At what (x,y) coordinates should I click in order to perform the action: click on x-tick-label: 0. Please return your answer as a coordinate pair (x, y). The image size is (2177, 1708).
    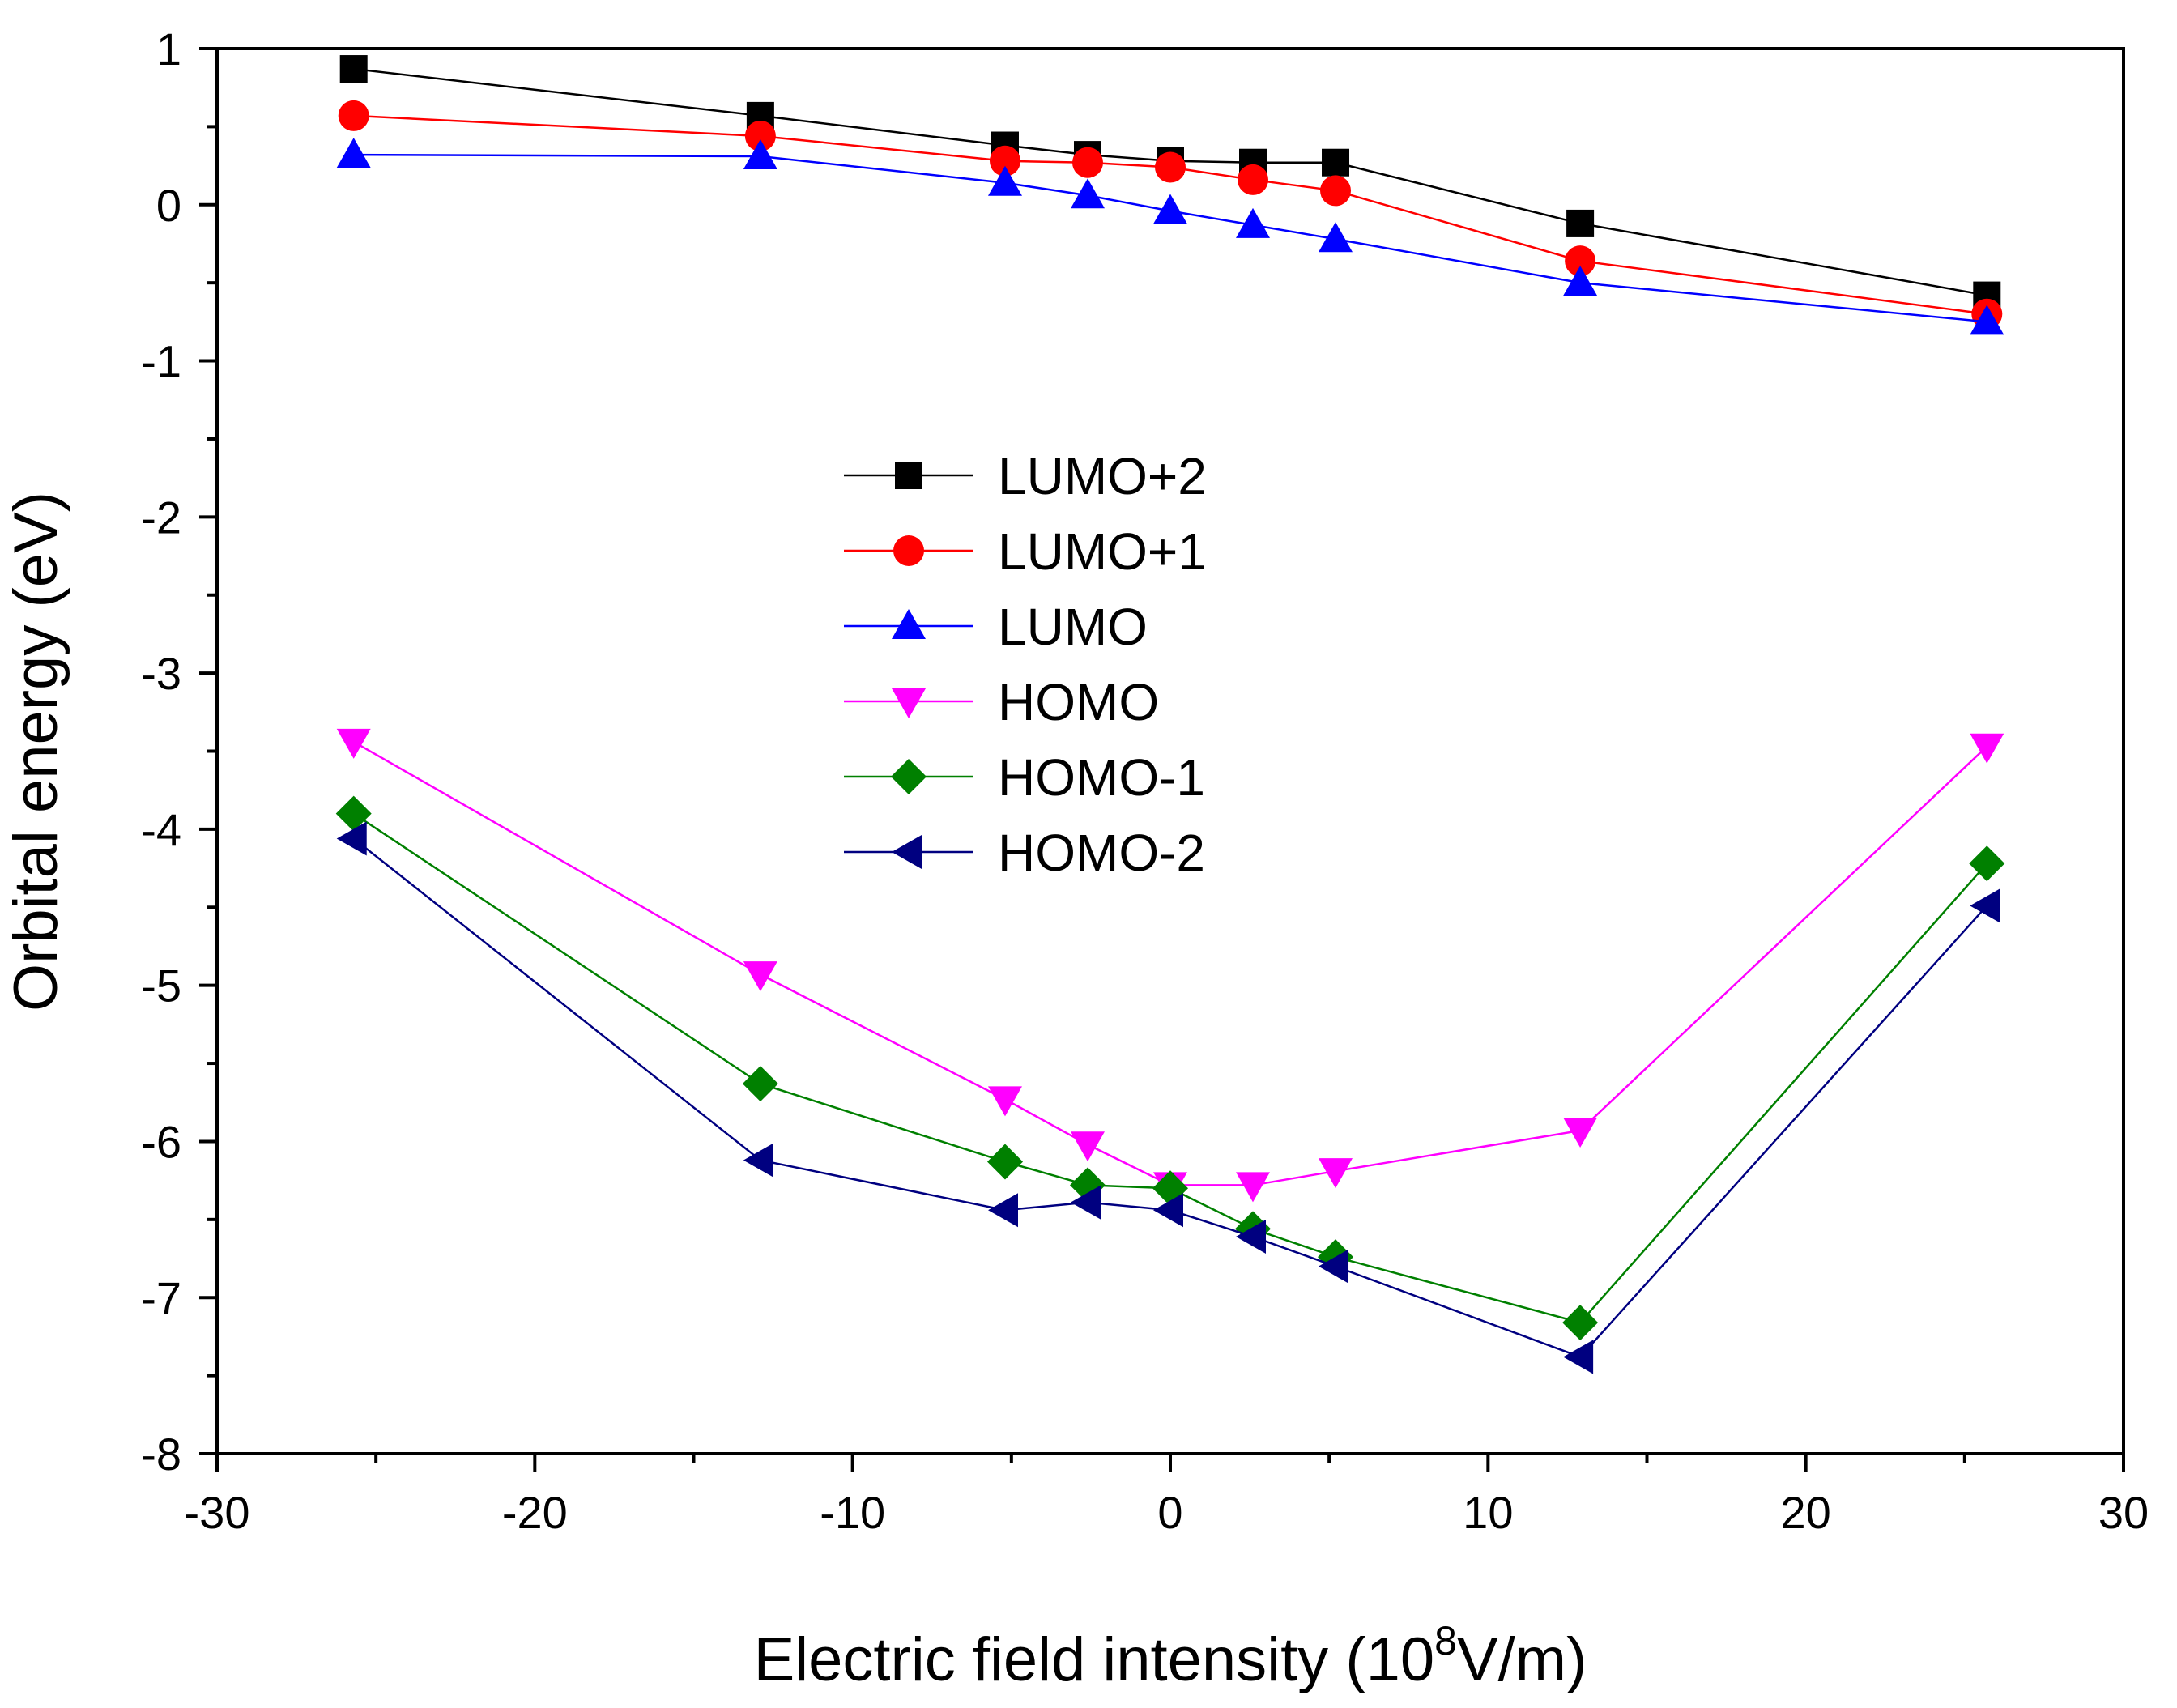
    Looking at the image, I should click on (1170, 1513).